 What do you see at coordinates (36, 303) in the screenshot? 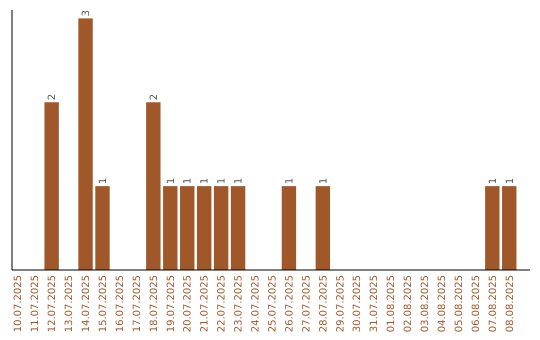
I see `x-tick-label: 11.07.2025` at bounding box center [36, 303].